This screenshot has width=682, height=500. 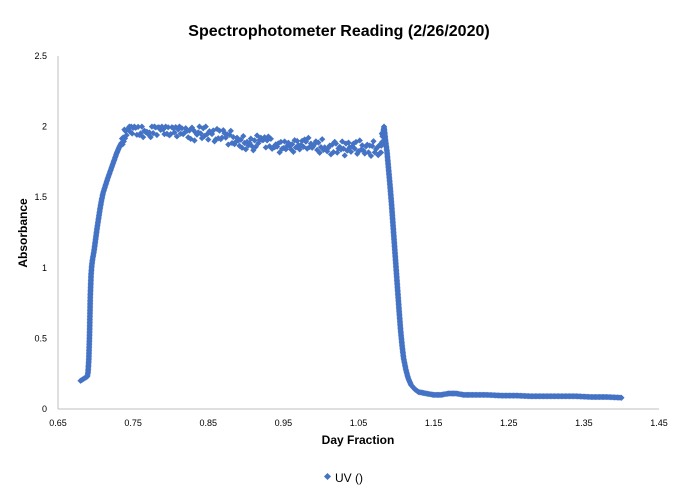 I want to click on x-tick-label: 0.85, so click(x=208, y=423).